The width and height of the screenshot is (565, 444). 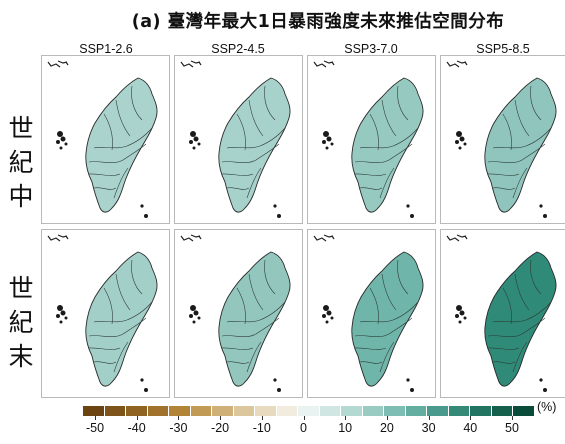 I want to click on colorbar, so click(x=309, y=411).